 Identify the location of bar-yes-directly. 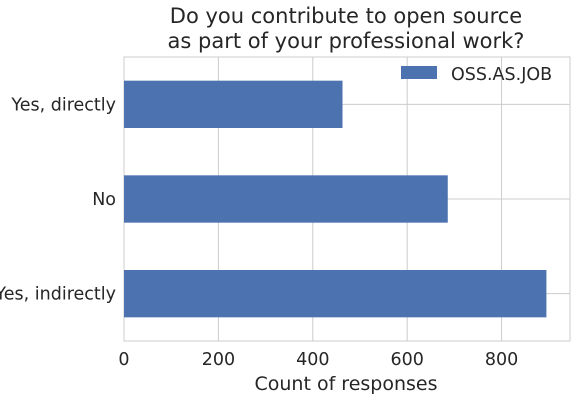
(233, 104).